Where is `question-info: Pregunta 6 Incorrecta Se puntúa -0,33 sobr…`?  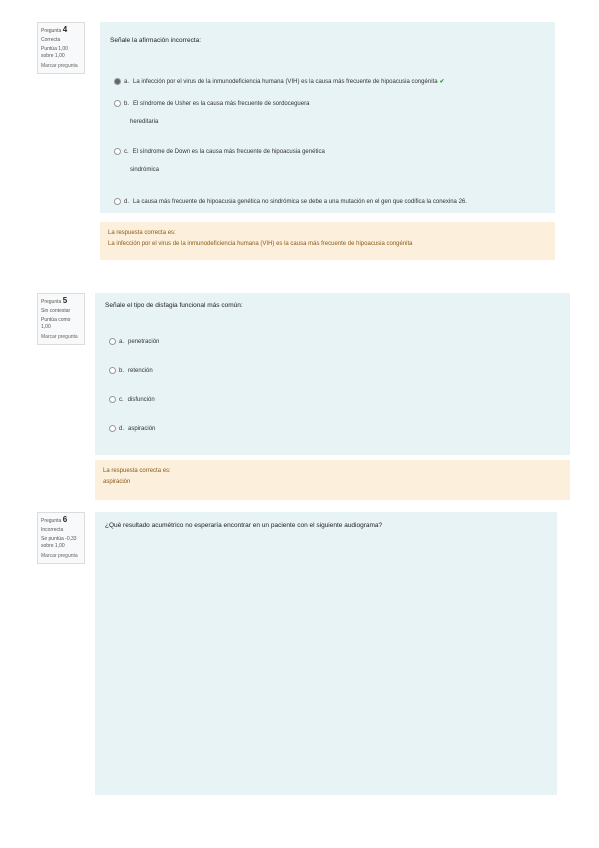 question-info: Pregunta 6 Incorrecta Se puntúa -0,33 sobr… is located at coordinates (61, 538).